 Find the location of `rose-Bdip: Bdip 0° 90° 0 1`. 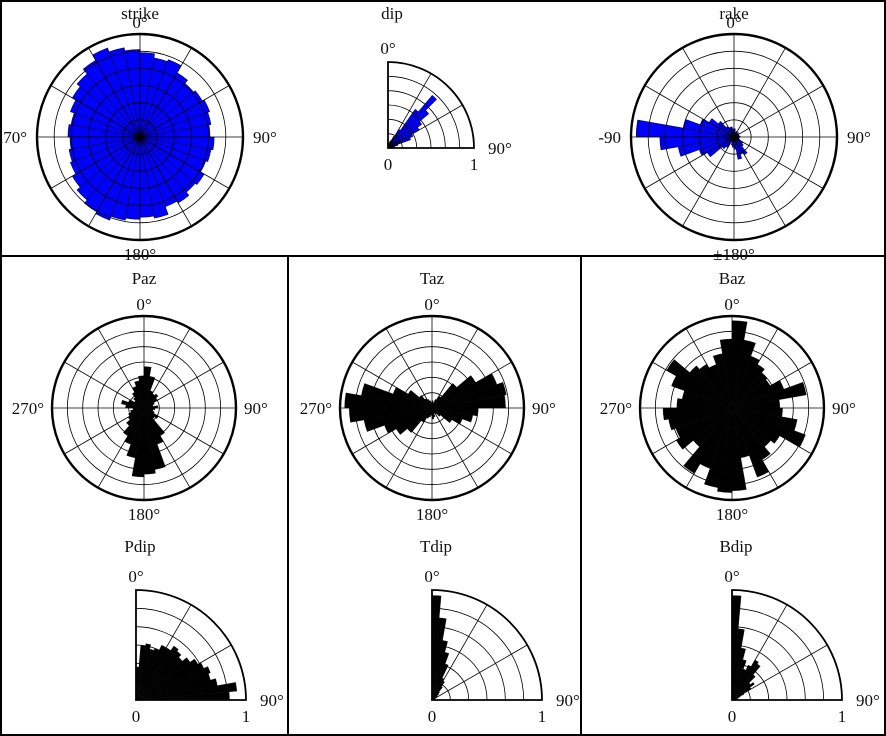

rose-Bdip: Bdip 0° 90° 0 1 is located at coordinates (799, 631).